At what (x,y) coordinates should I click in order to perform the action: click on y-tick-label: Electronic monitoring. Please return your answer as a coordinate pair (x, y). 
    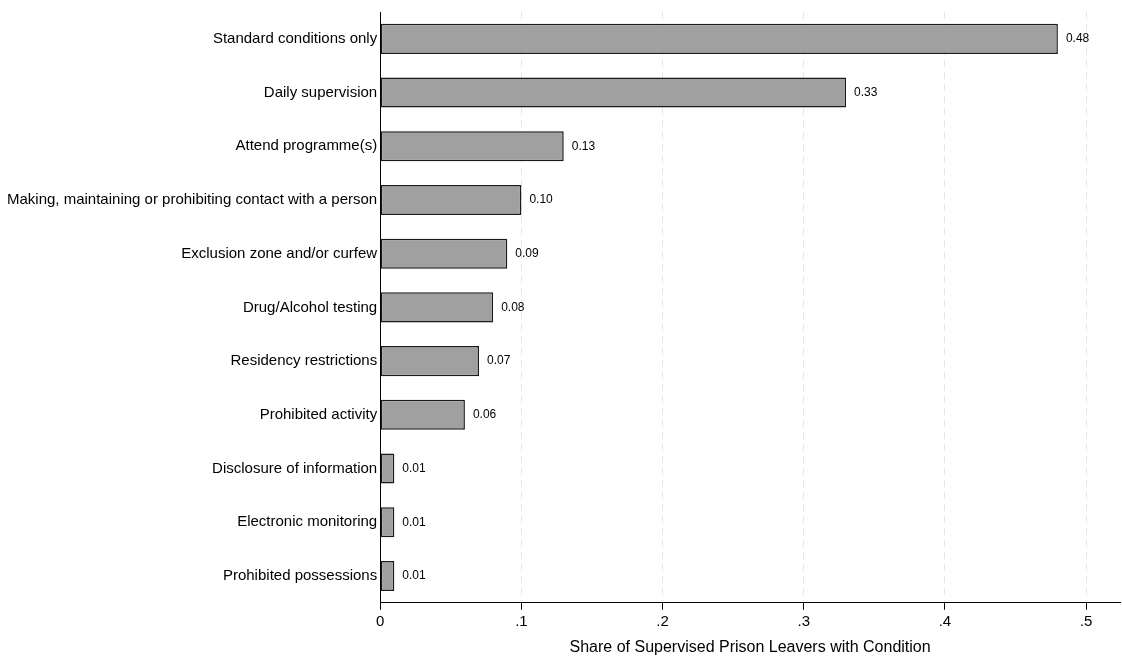
    Looking at the image, I should click on (307, 521).